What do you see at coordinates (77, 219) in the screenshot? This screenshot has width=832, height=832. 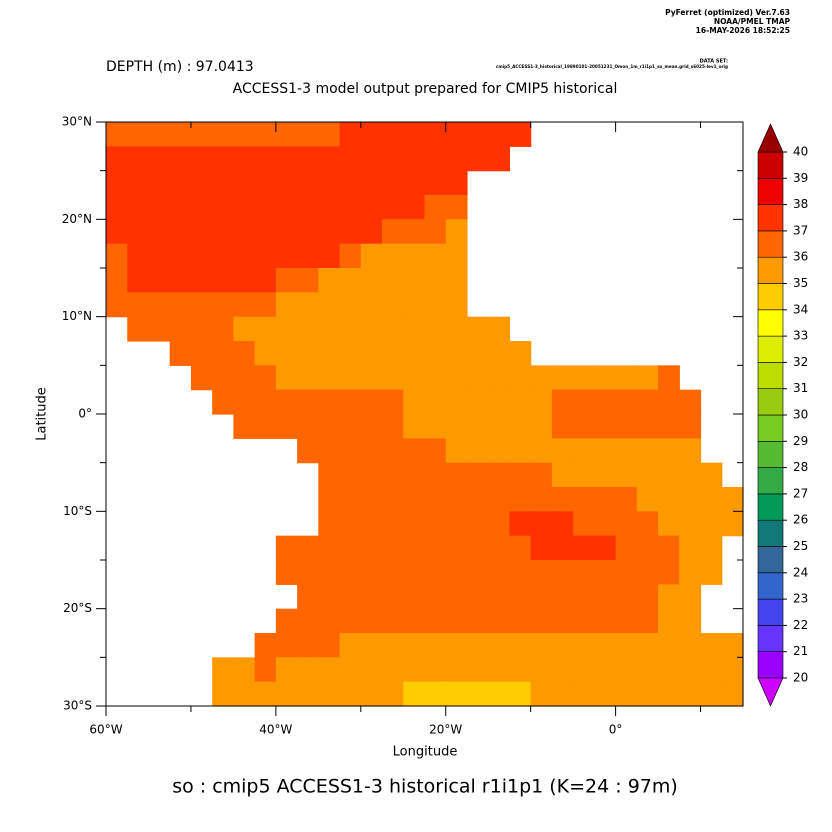 I see `y-tick-label: 20°N` at bounding box center [77, 219].